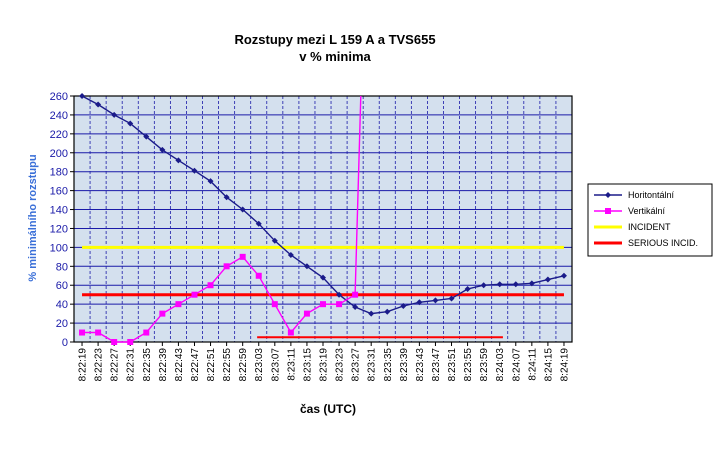 This screenshot has width=720, height=451. What do you see at coordinates (388, 365) in the screenshot?
I see `x-tick-label: 8:23:35` at bounding box center [388, 365].